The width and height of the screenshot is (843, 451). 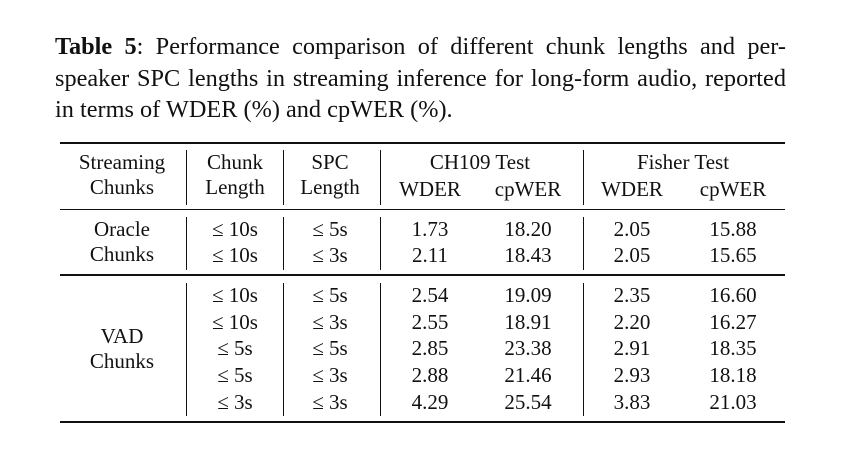 What do you see at coordinates (235, 174) in the screenshot?
I see `header-chunk: Chunk Length` at bounding box center [235, 174].